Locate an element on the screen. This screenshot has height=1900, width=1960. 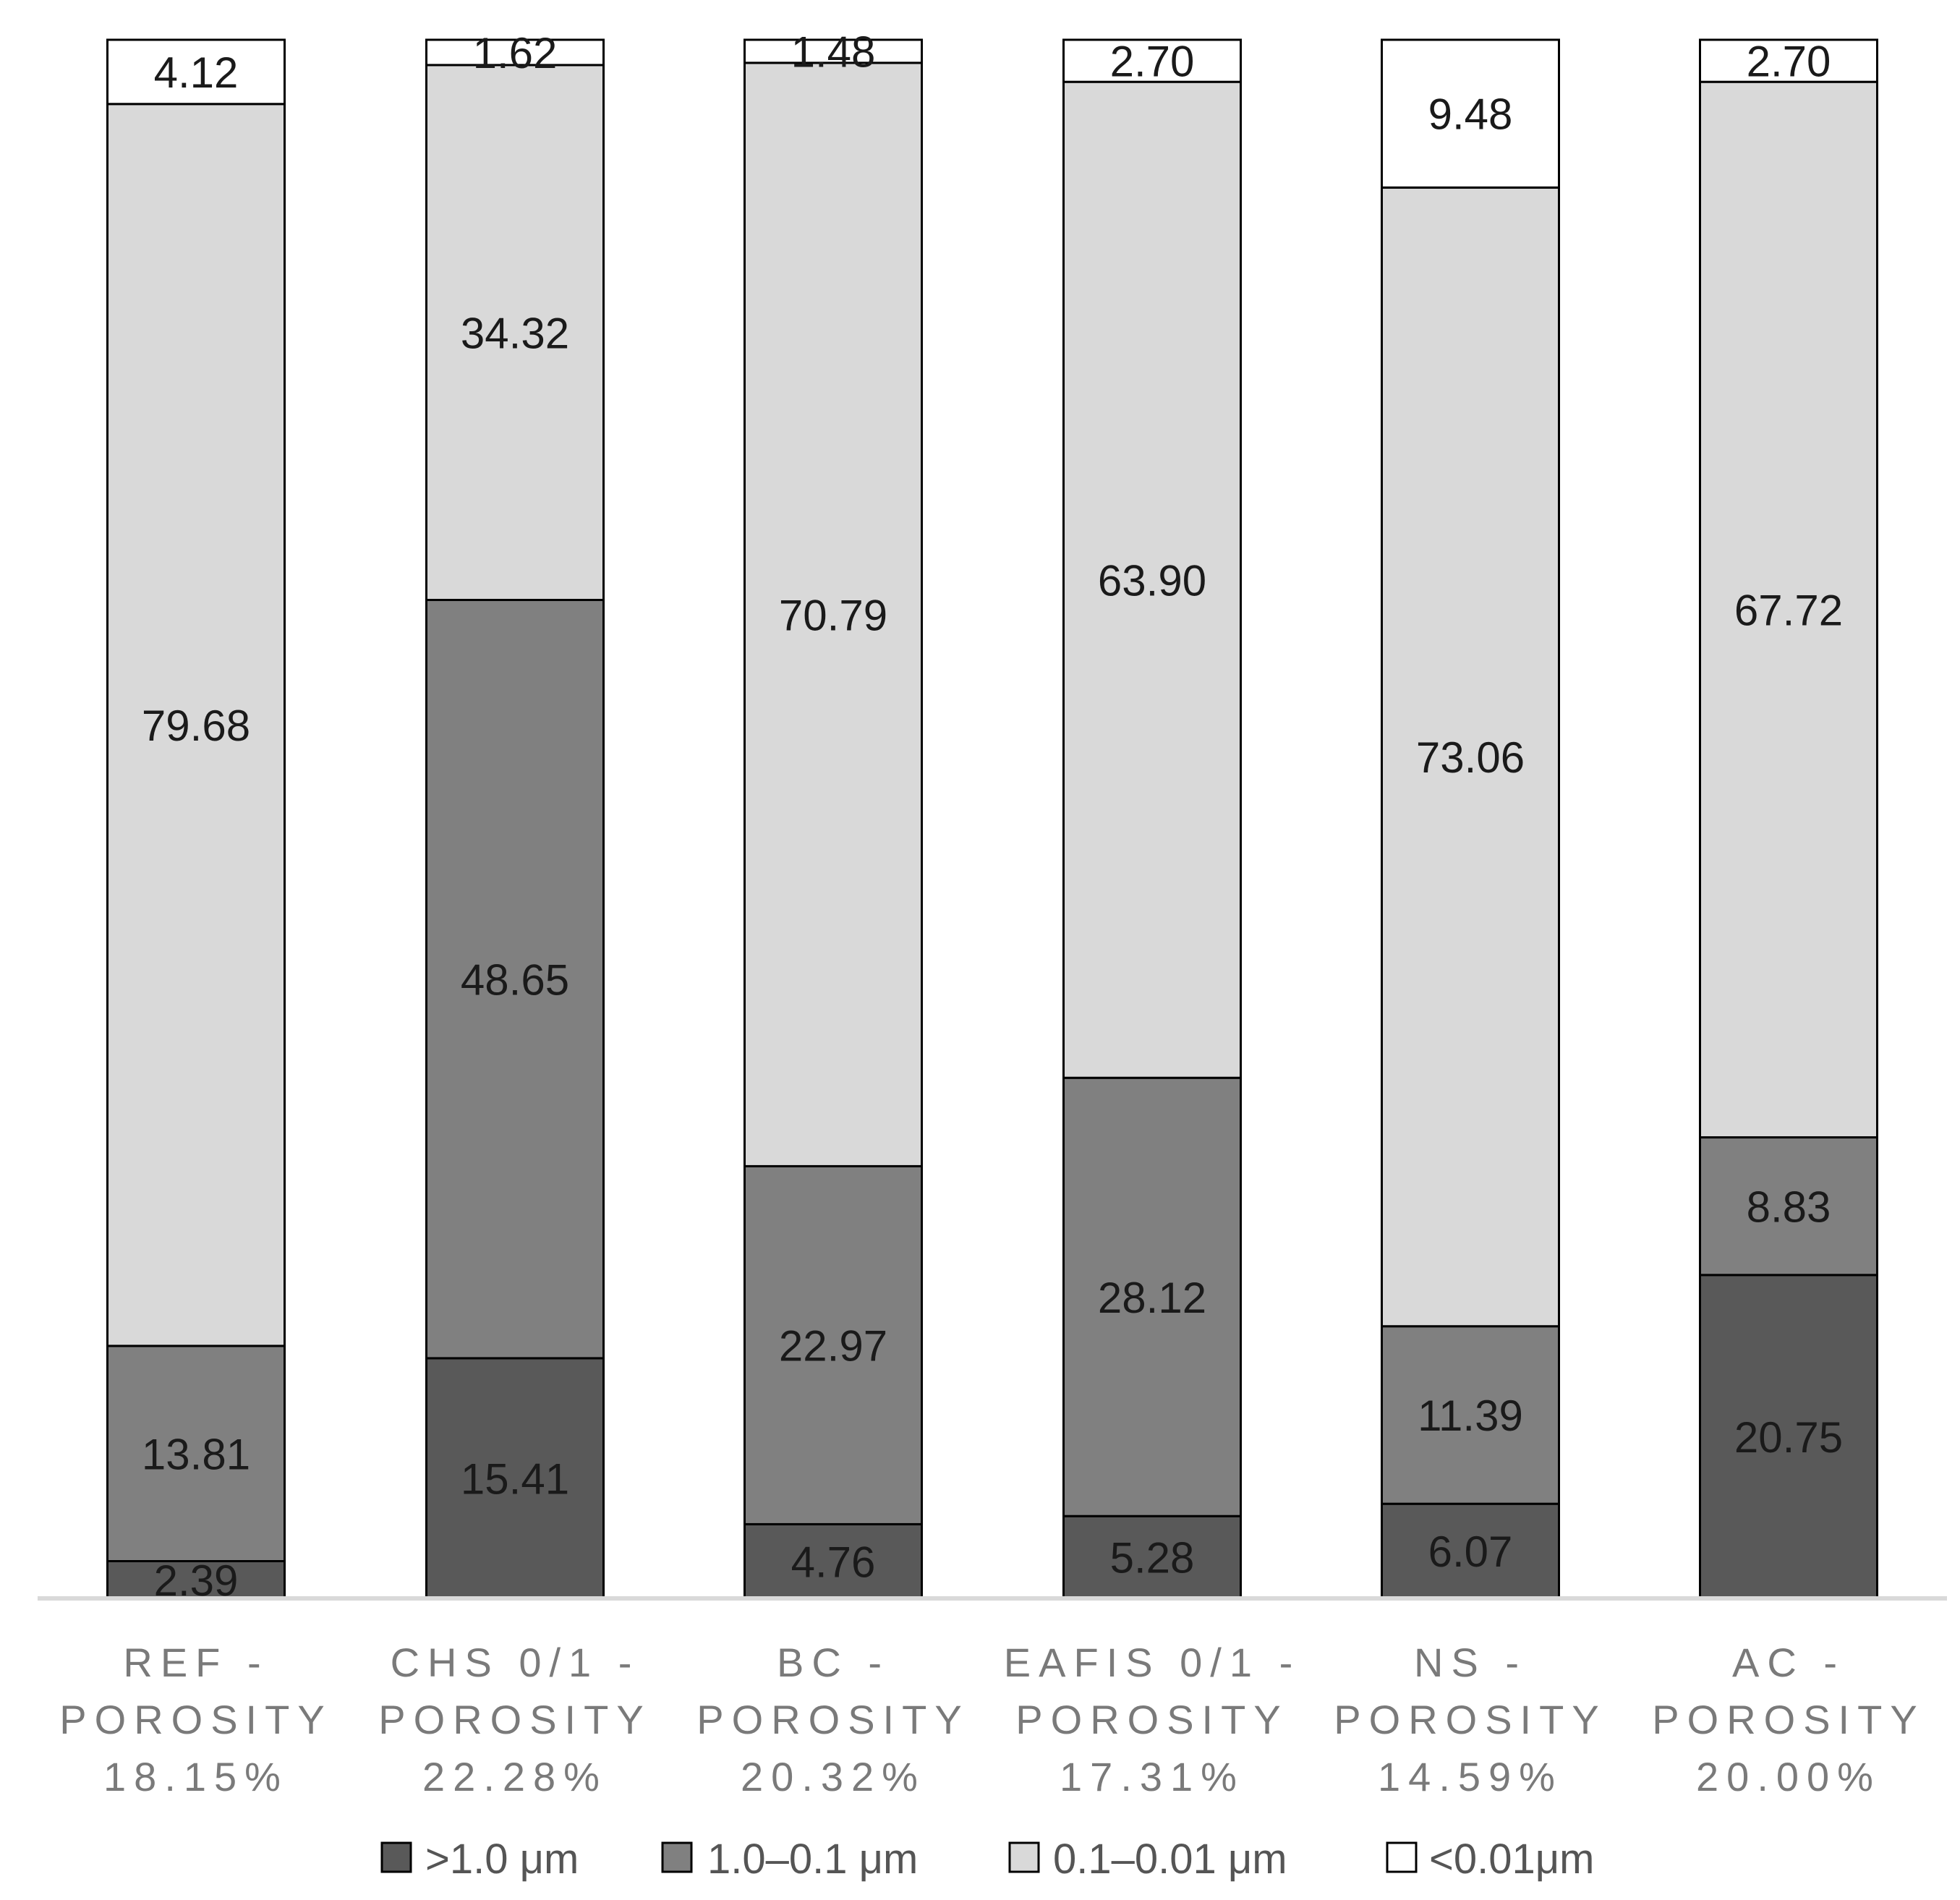
data-label: 63.90 is located at coordinates (1152, 580).